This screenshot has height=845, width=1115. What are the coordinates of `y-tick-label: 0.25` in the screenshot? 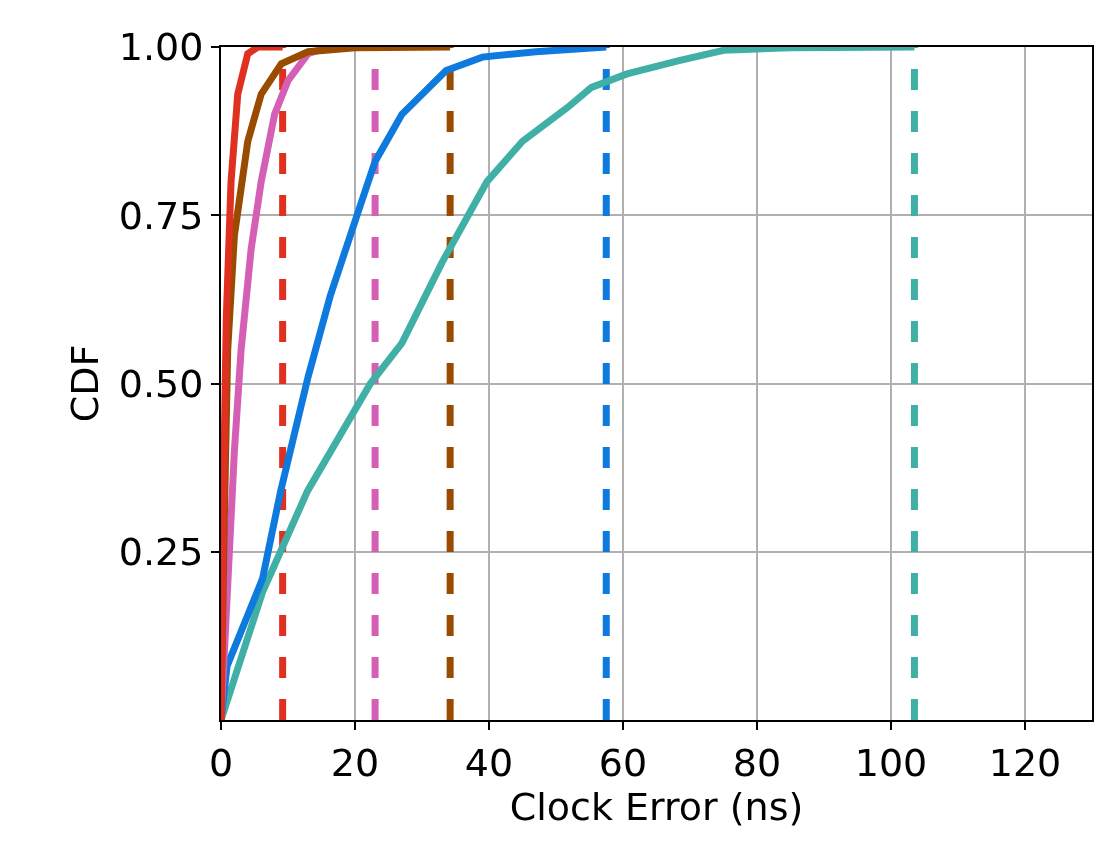 It's located at (161, 552).